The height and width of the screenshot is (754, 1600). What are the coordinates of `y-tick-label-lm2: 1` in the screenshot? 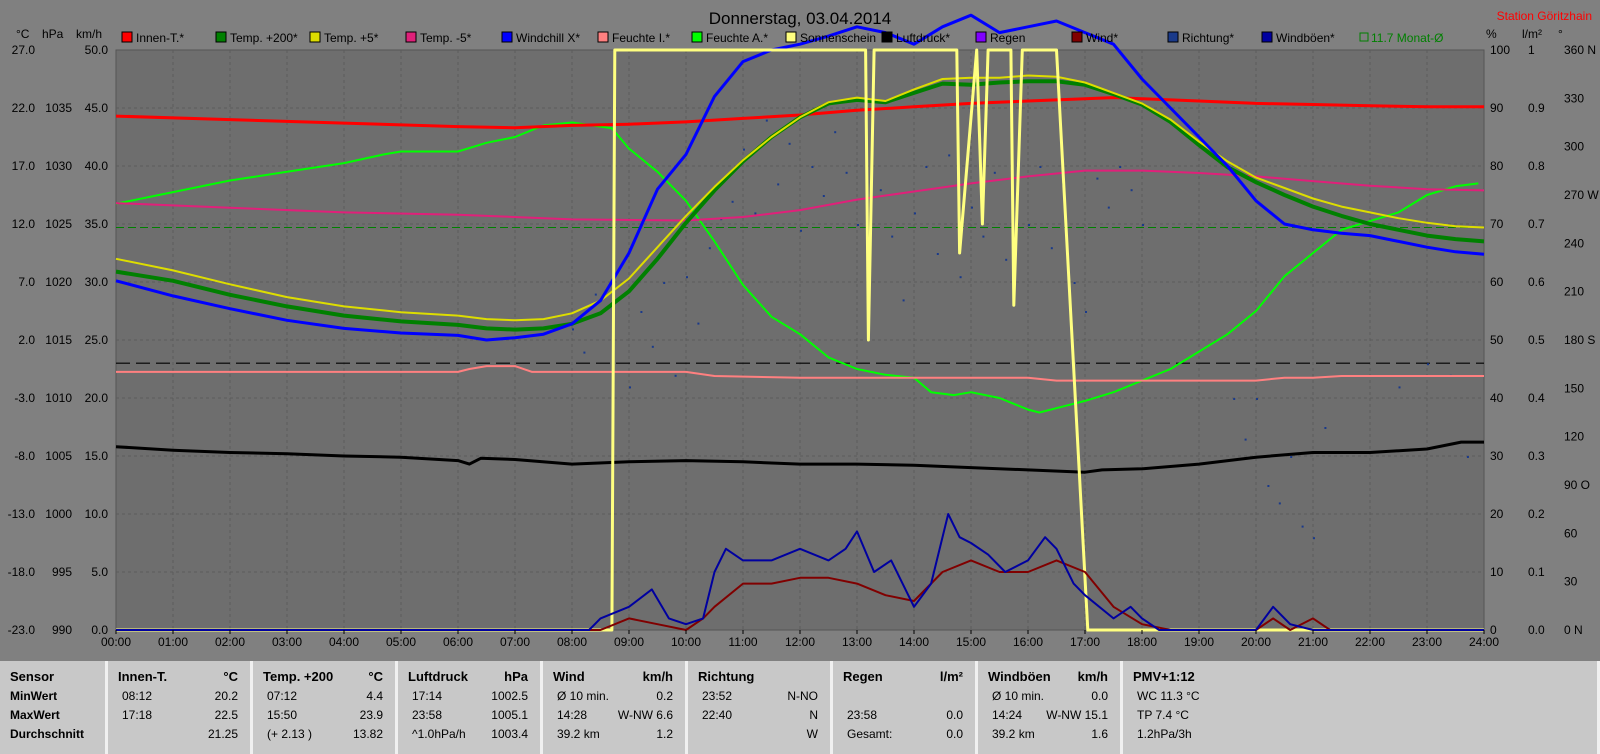 It's located at (1531, 50).